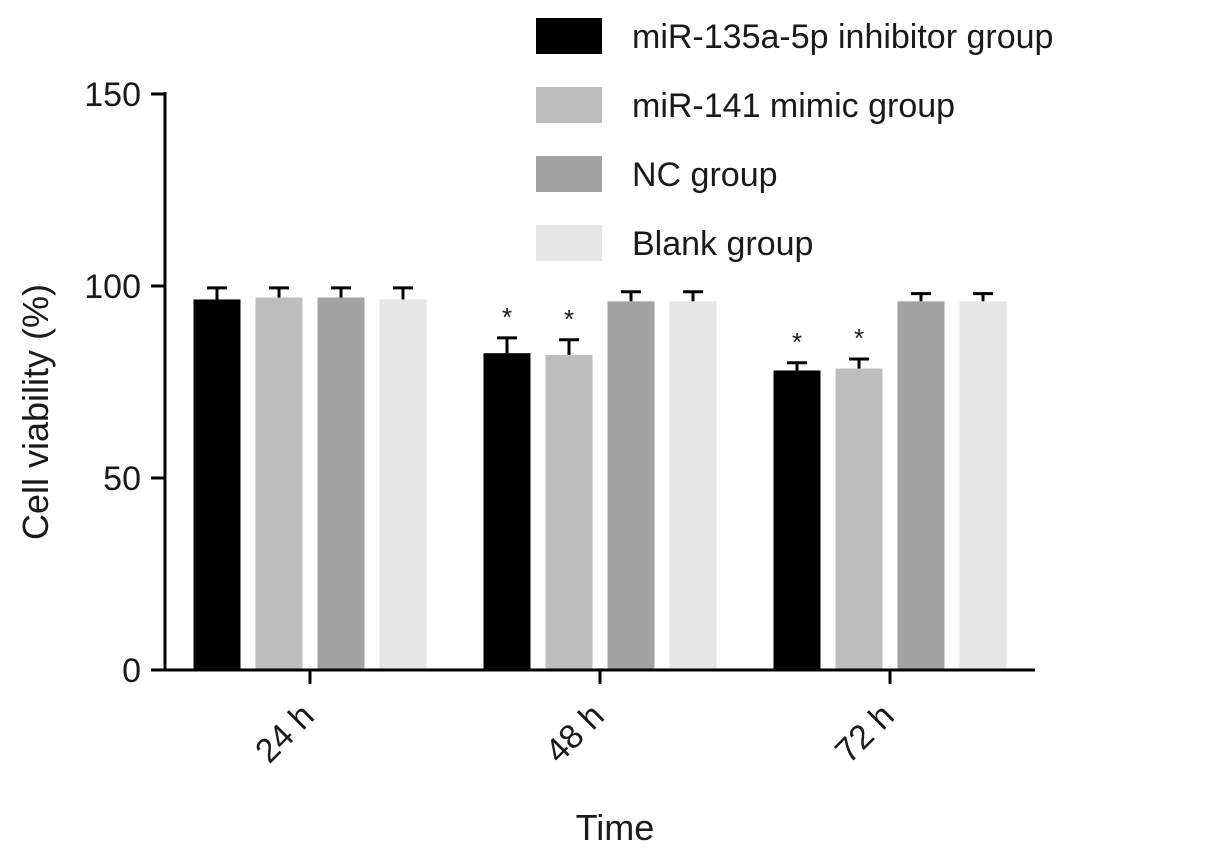 The width and height of the screenshot is (1205, 858). What do you see at coordinates (615, 827) in the screenshot?
I see `x-axis-title: Time` at bounding box center [615, 827].